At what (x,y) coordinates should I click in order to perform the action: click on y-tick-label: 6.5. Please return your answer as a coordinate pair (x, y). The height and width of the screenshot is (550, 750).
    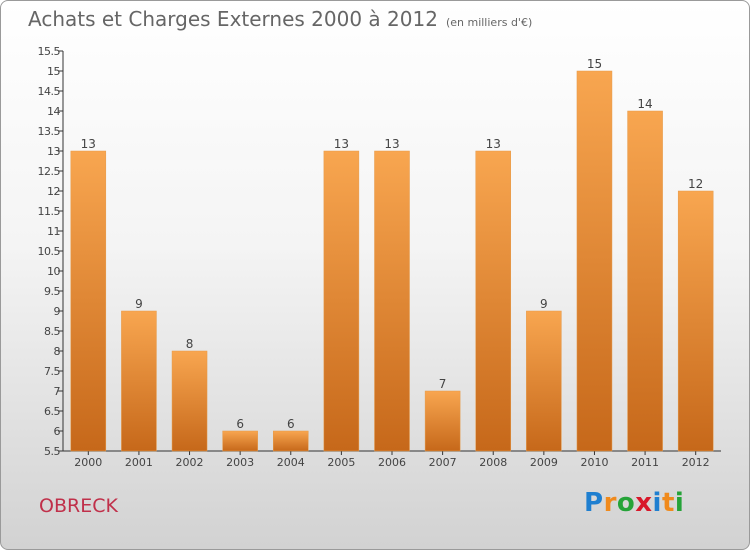
    Looking at the image, I should click on (52, 411).